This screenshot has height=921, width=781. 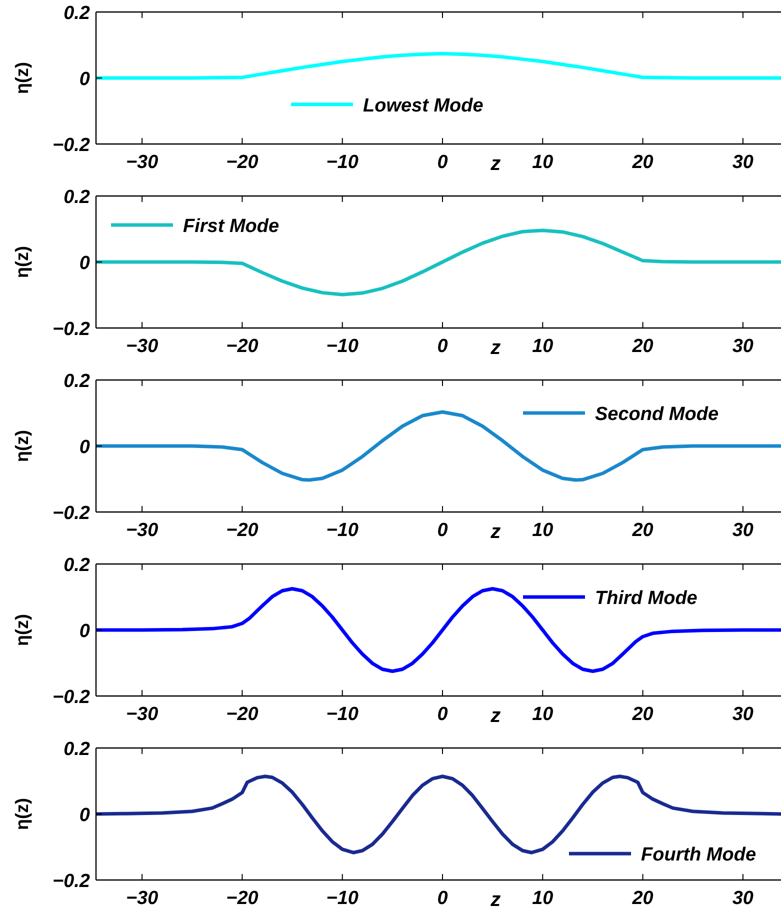 I want to click on legend-label: Fourth Mode, so click(x=698, y=855).